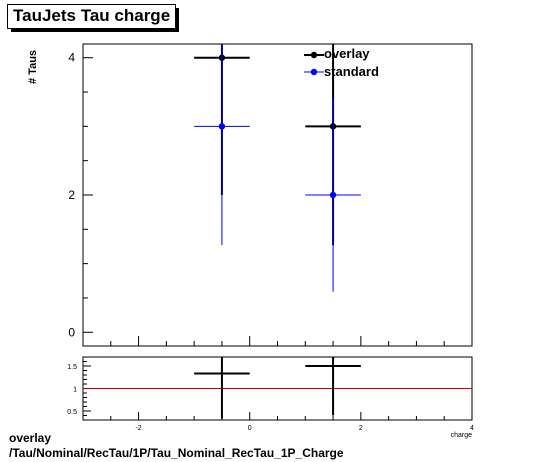 This screenshot has width=546, height=462. I want to click on ratio-y-tick-label: 1.5, so click(72, 367).